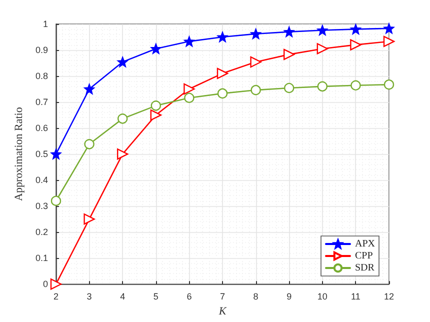 Image resolution: width=430 pixels, height=322 pixels. I want to click on y-tick-label: 0, so click(45, 284).